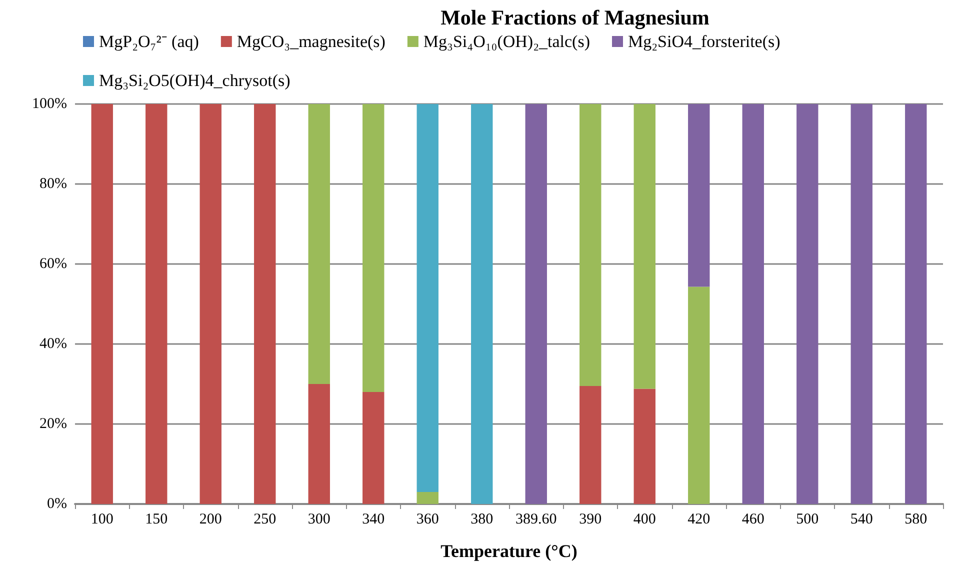 The width and height of the screenshot is (963, 572). Describe the element at coordinates (57, 504) in the screenshot. I see `y-tick-label: 0%` at that location.